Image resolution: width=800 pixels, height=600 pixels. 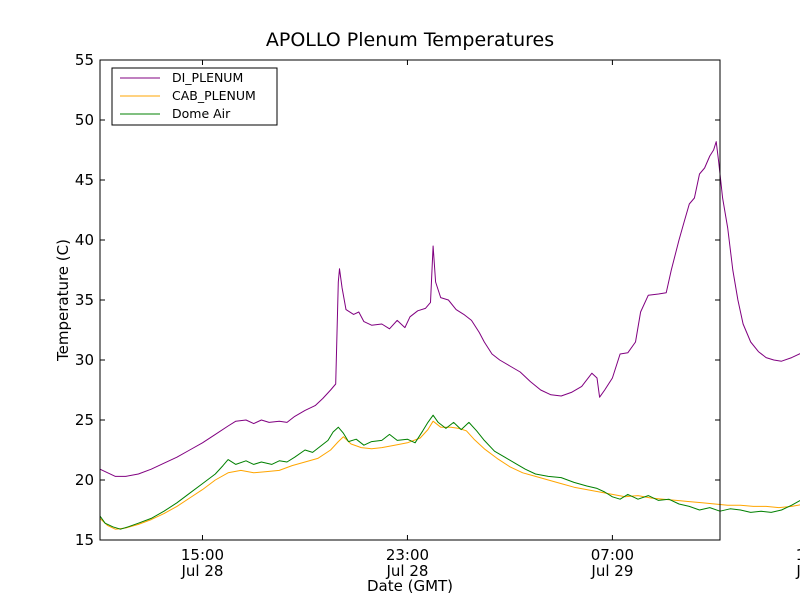 What do you see at coordinates (84, 420) in the screenshot?
I see `y-tick-label: 25` at bounding box center [84, 420].